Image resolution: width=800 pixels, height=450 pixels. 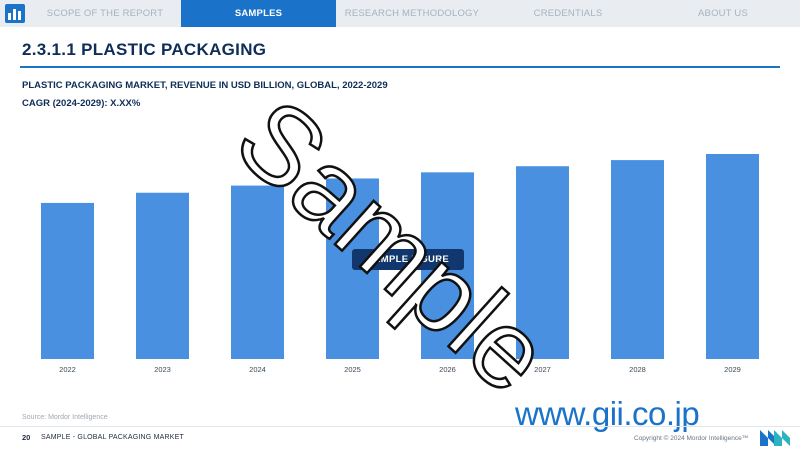 I want to click on tab-scope-of-the-report: SCOPE OF THE REPORT, so click(x=105, y=13).